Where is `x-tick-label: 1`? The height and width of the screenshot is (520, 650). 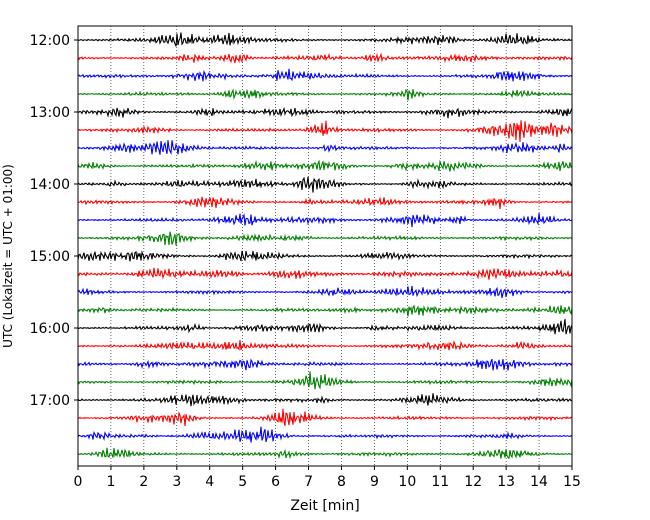 x-tick-label: 1 is located at coordinates (110, 482).